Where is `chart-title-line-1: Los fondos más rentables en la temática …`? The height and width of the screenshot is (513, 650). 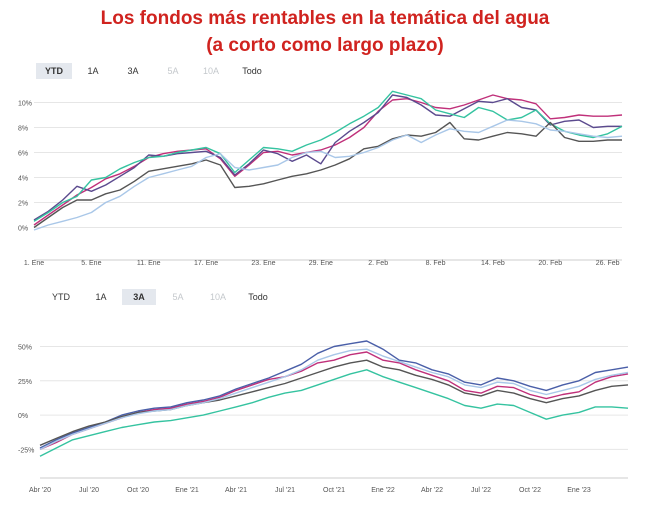
chart-title-line-1: Los fondos más rentables en la temática … is located at coordinates (325, 18).